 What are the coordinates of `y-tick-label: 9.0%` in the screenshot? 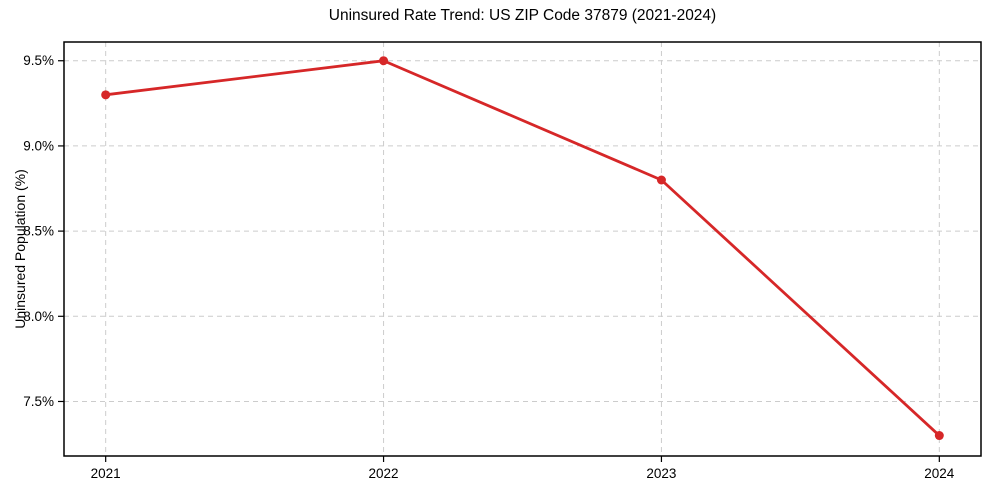 It's located at (38, 145).